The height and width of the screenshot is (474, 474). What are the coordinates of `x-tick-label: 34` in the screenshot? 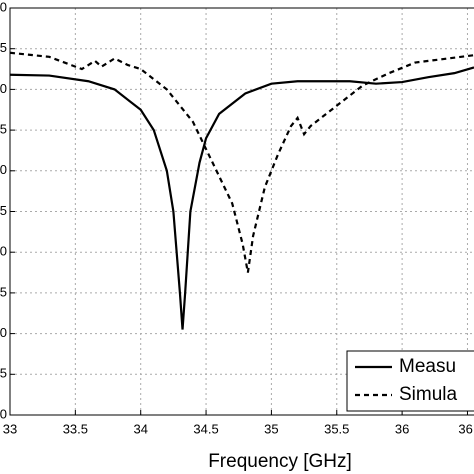 It's located at (140, 428).